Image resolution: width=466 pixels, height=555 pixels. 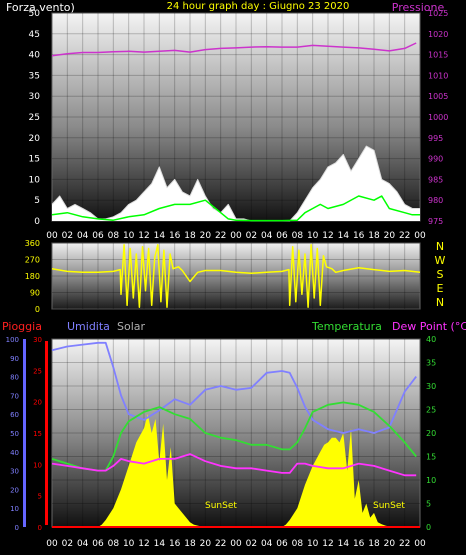 What do you see at coordinates (34, 118) in the screenshot?
I see `wind-axis-tick-label: 25` at bounding box center [34, 118].